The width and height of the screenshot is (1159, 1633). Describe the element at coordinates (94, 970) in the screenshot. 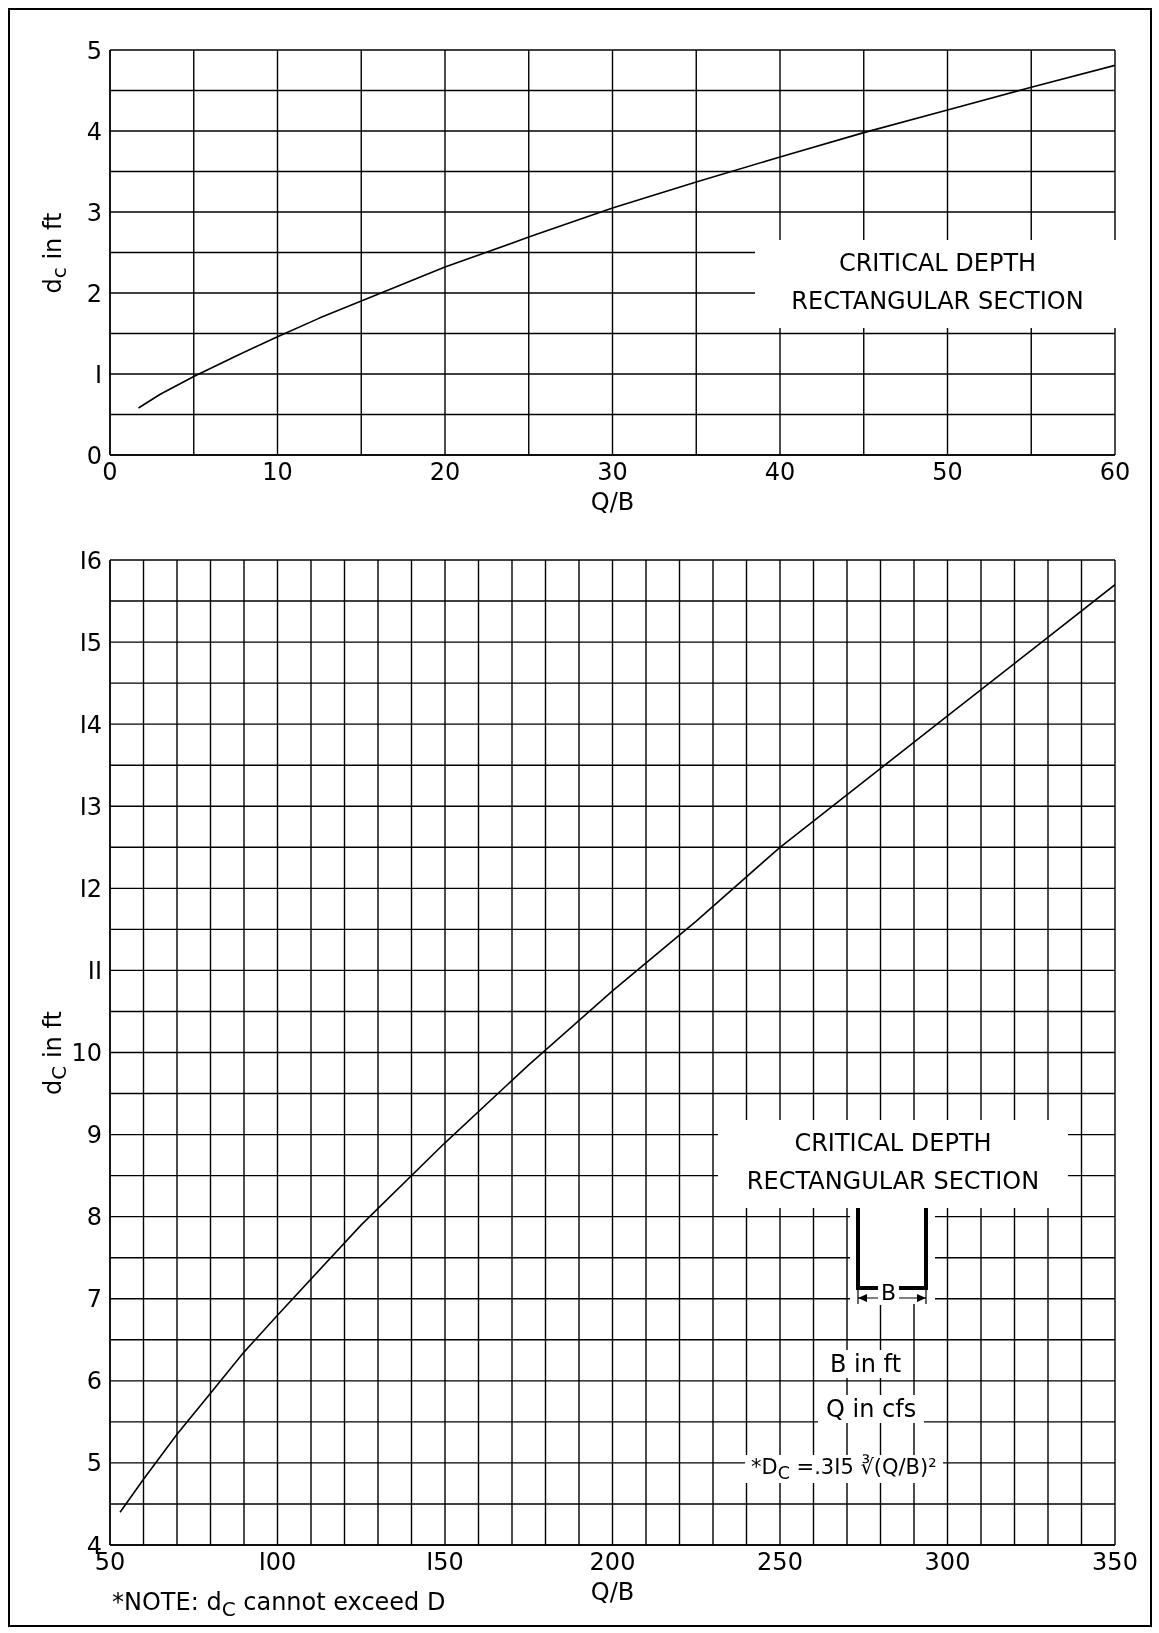

I see `y-tick-label: II` at that location.